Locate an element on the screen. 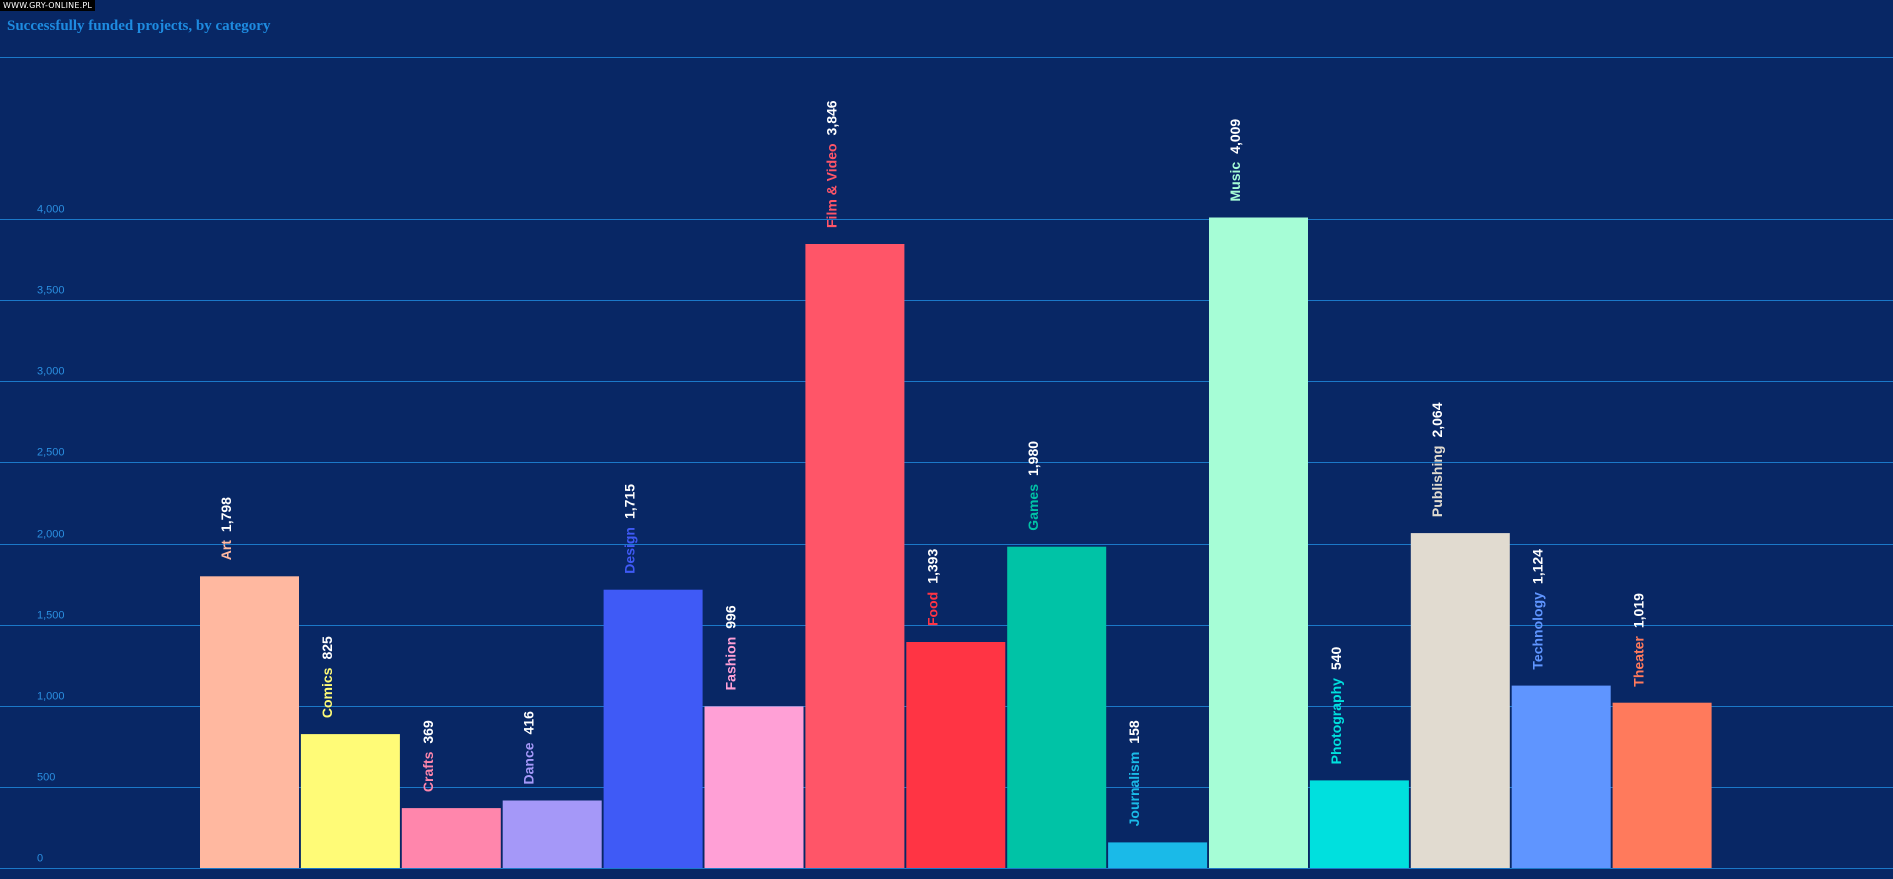  bar-music is located at coordinates (1258, 542).